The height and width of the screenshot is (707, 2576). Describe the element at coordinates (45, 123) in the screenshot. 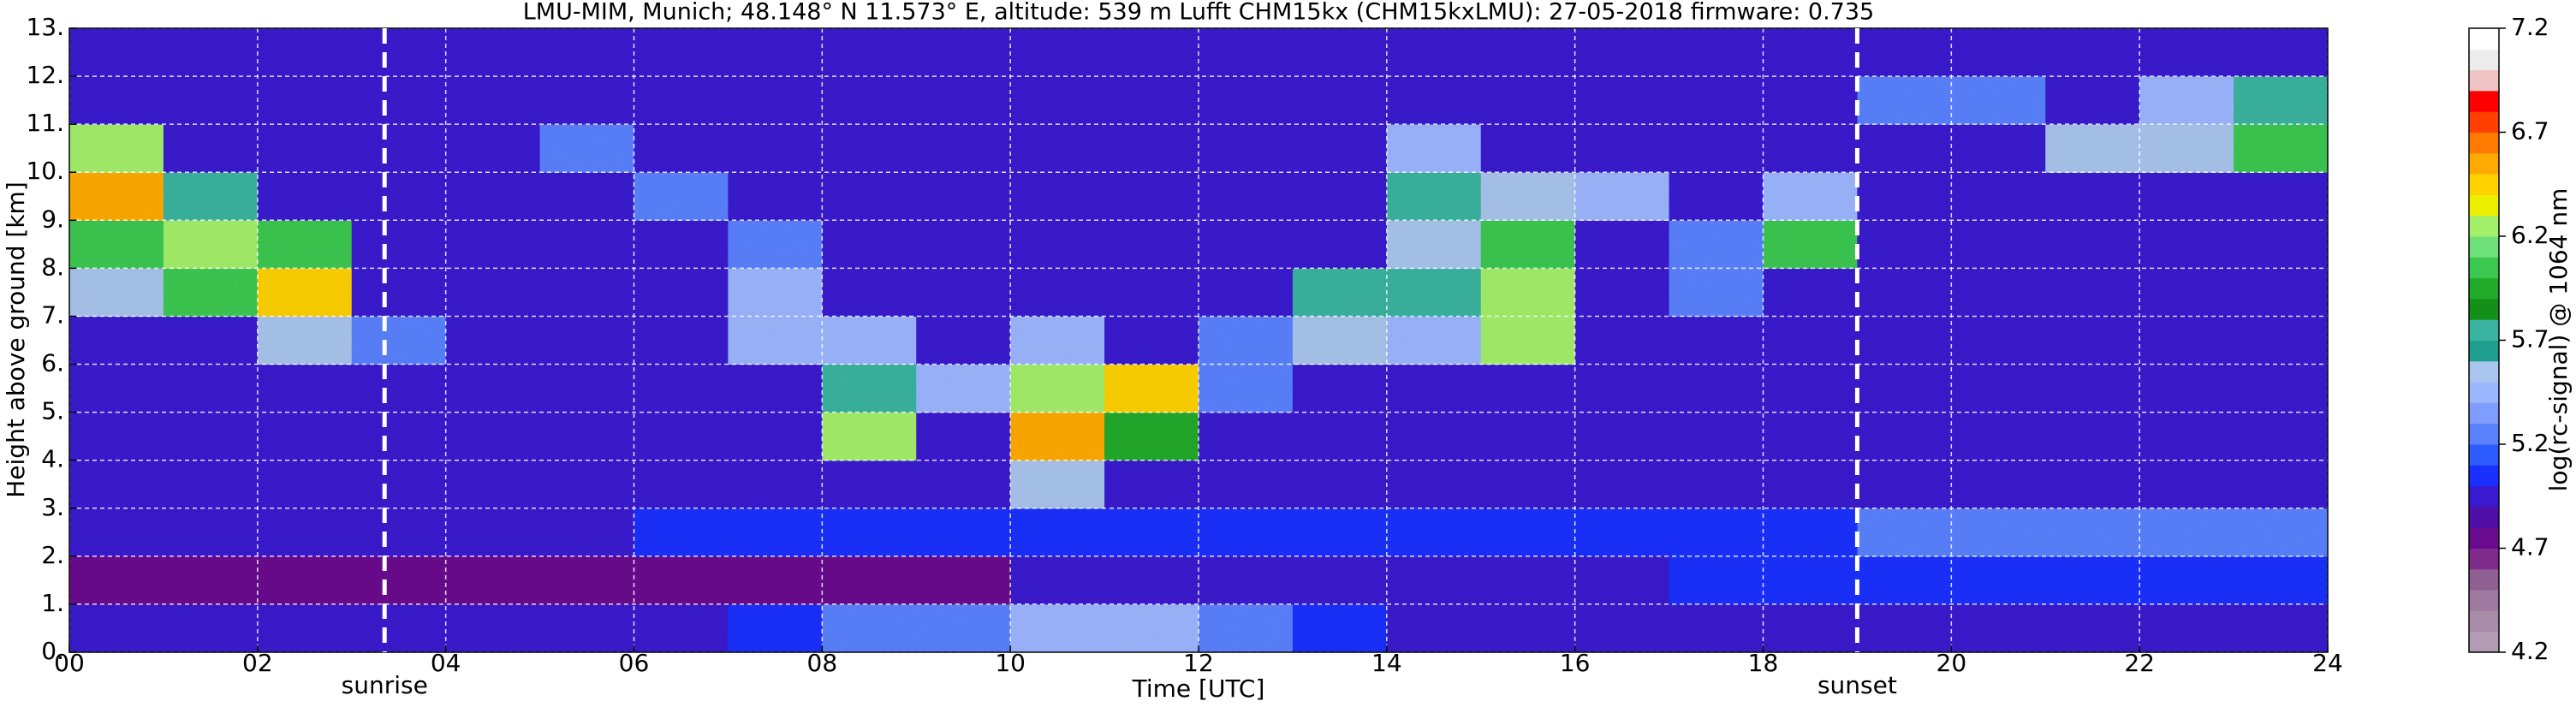

I see `y-tick-label: 11.` at that location.